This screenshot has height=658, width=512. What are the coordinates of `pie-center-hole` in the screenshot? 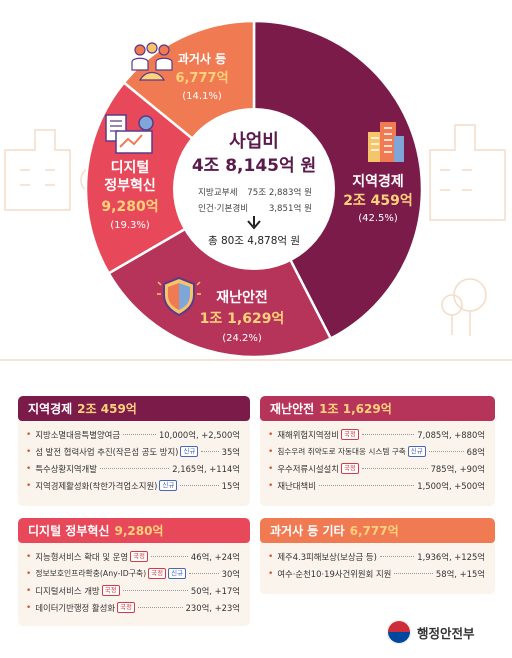 It's located at (254, 189).